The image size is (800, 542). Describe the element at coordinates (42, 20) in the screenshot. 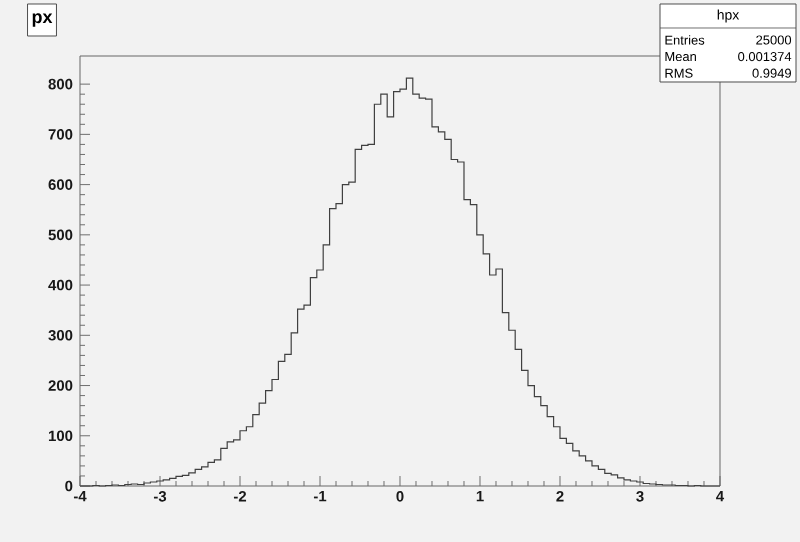

I see `chart-title: px` at that location.